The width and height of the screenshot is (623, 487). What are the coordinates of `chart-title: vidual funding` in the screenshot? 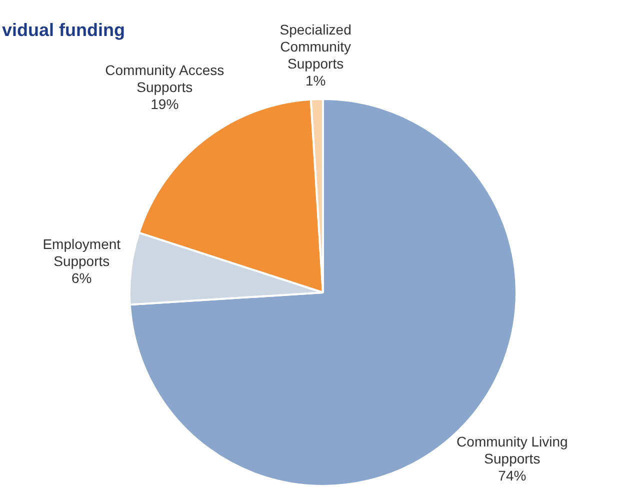 It's located at (63, 30).